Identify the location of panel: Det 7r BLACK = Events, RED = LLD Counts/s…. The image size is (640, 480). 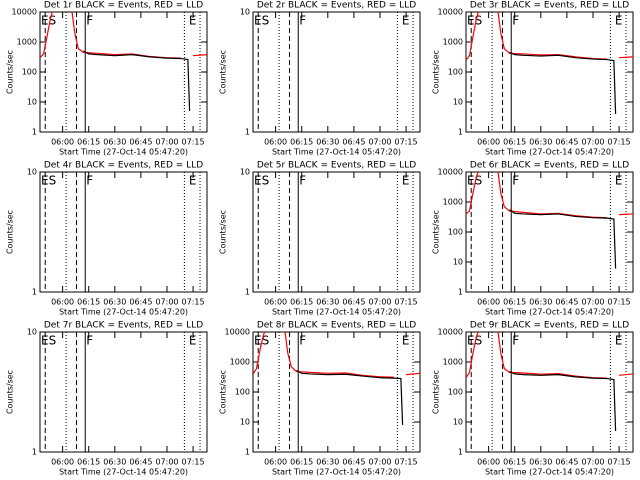
(107, 399).